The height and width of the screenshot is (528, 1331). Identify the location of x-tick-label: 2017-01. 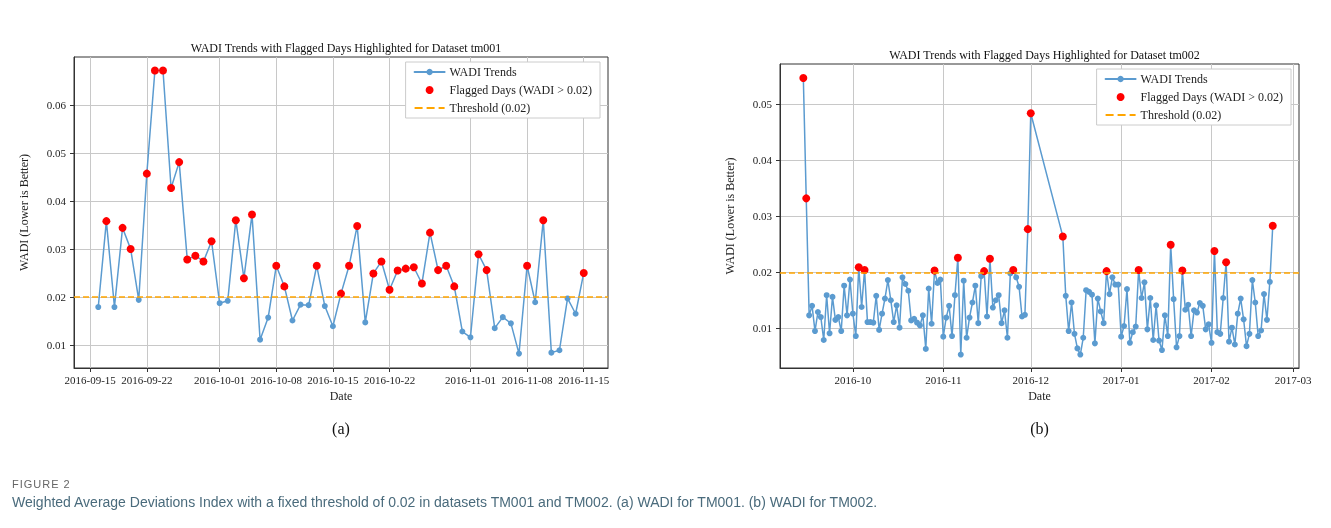
(1121, 379).